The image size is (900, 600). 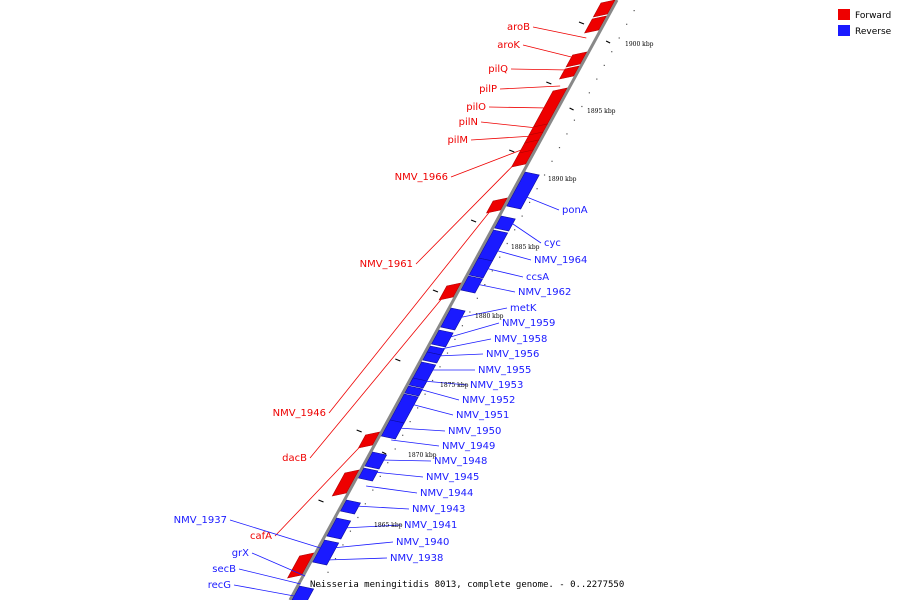 What do you see at coordinates (460, 461) in the screenshot?
I see `reverse-gene-label: NMV_1948` at bounding box center [460, 461].